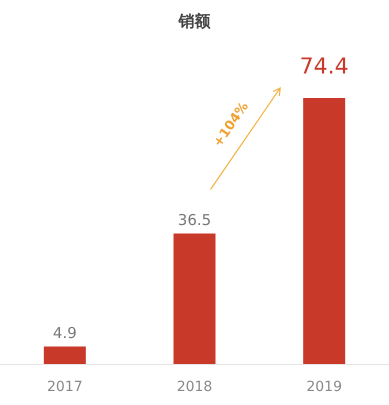 The height and width of the screenshot is (405, 389). What do you see at coordinates (194, 387) in the screenshot?
I see `x-tick-label: 2018` at bounding box center [194, 387].